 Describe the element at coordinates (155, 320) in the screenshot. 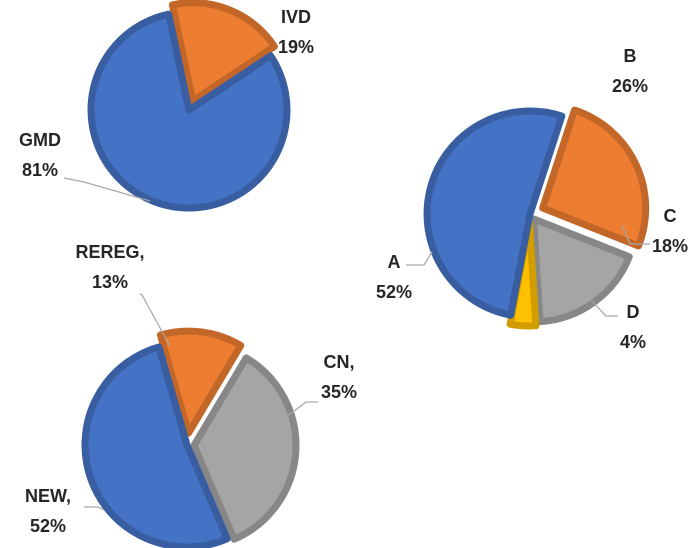

I see `leader-line-rereg` at that location.